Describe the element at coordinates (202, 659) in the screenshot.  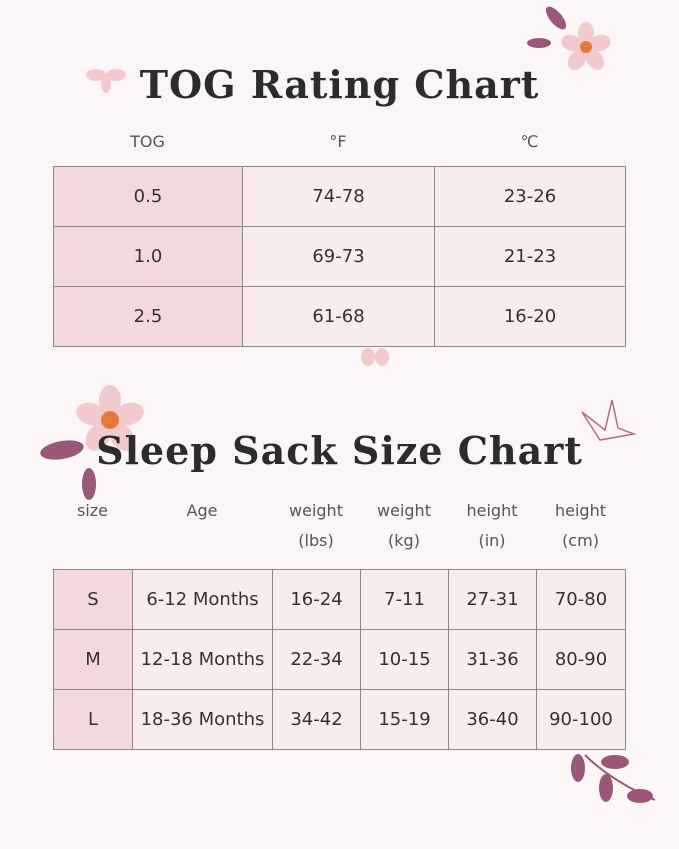
I see `table-cell: 12-18 Months` at that location.